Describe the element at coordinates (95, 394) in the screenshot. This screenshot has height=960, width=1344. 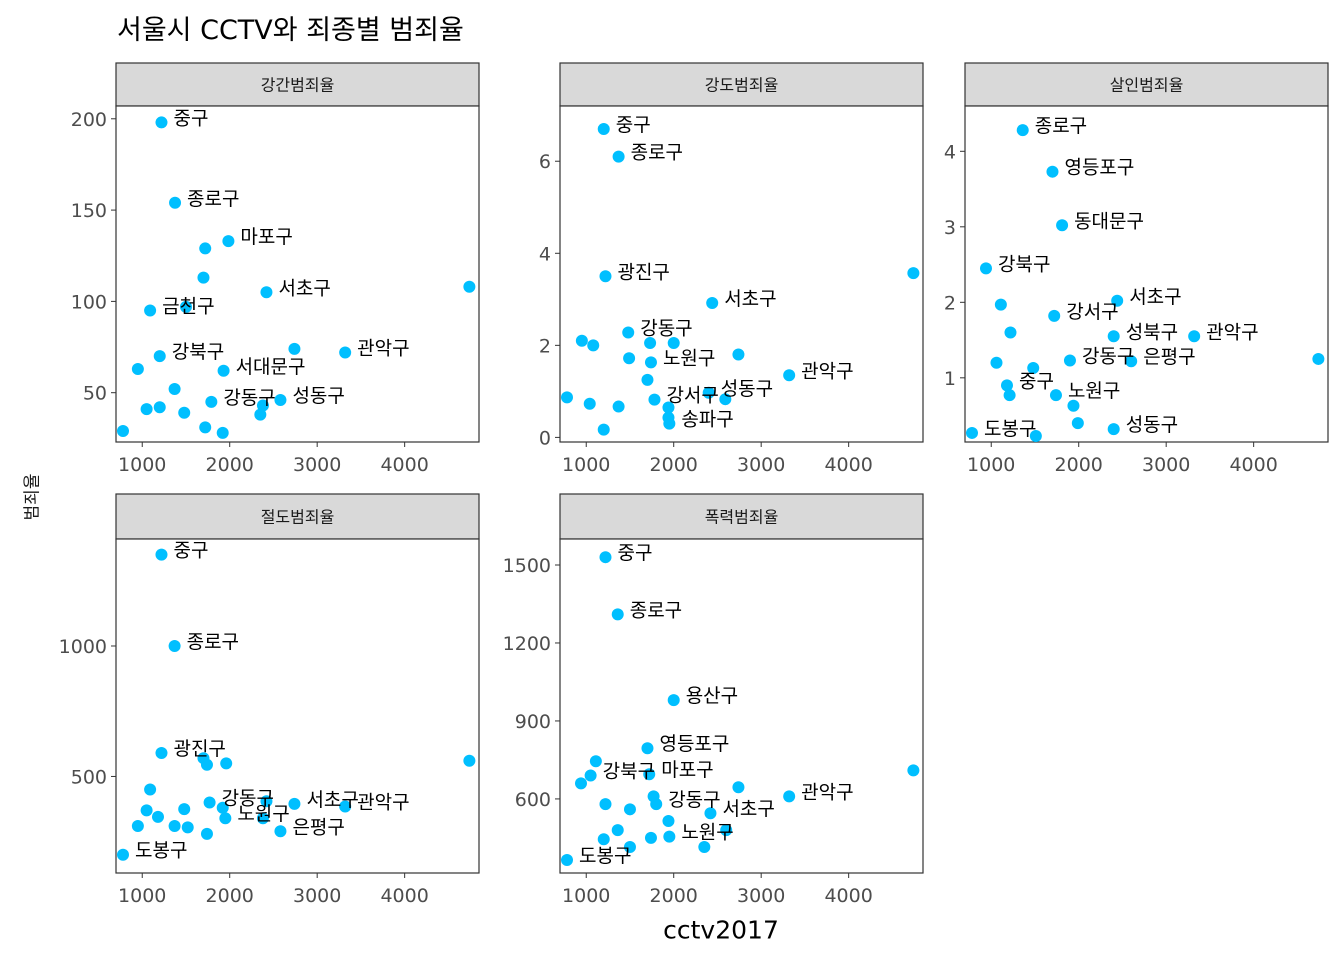
I see `y-tick-label: 50` at that location.